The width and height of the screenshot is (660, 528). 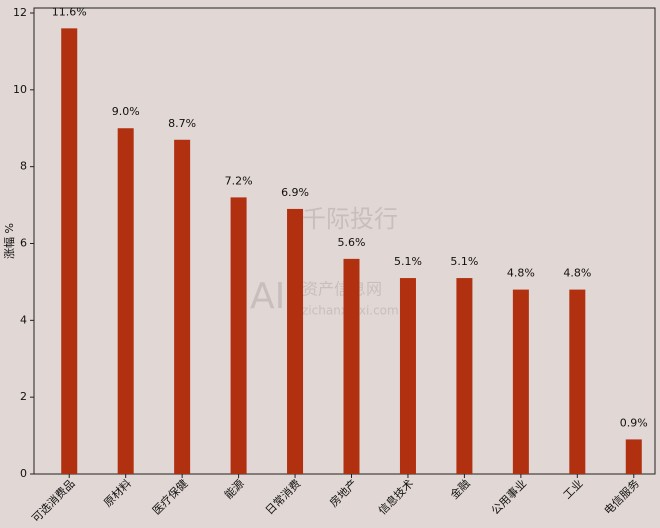 I want to click on y-tick-label: 8, so click(x=23, y=166).